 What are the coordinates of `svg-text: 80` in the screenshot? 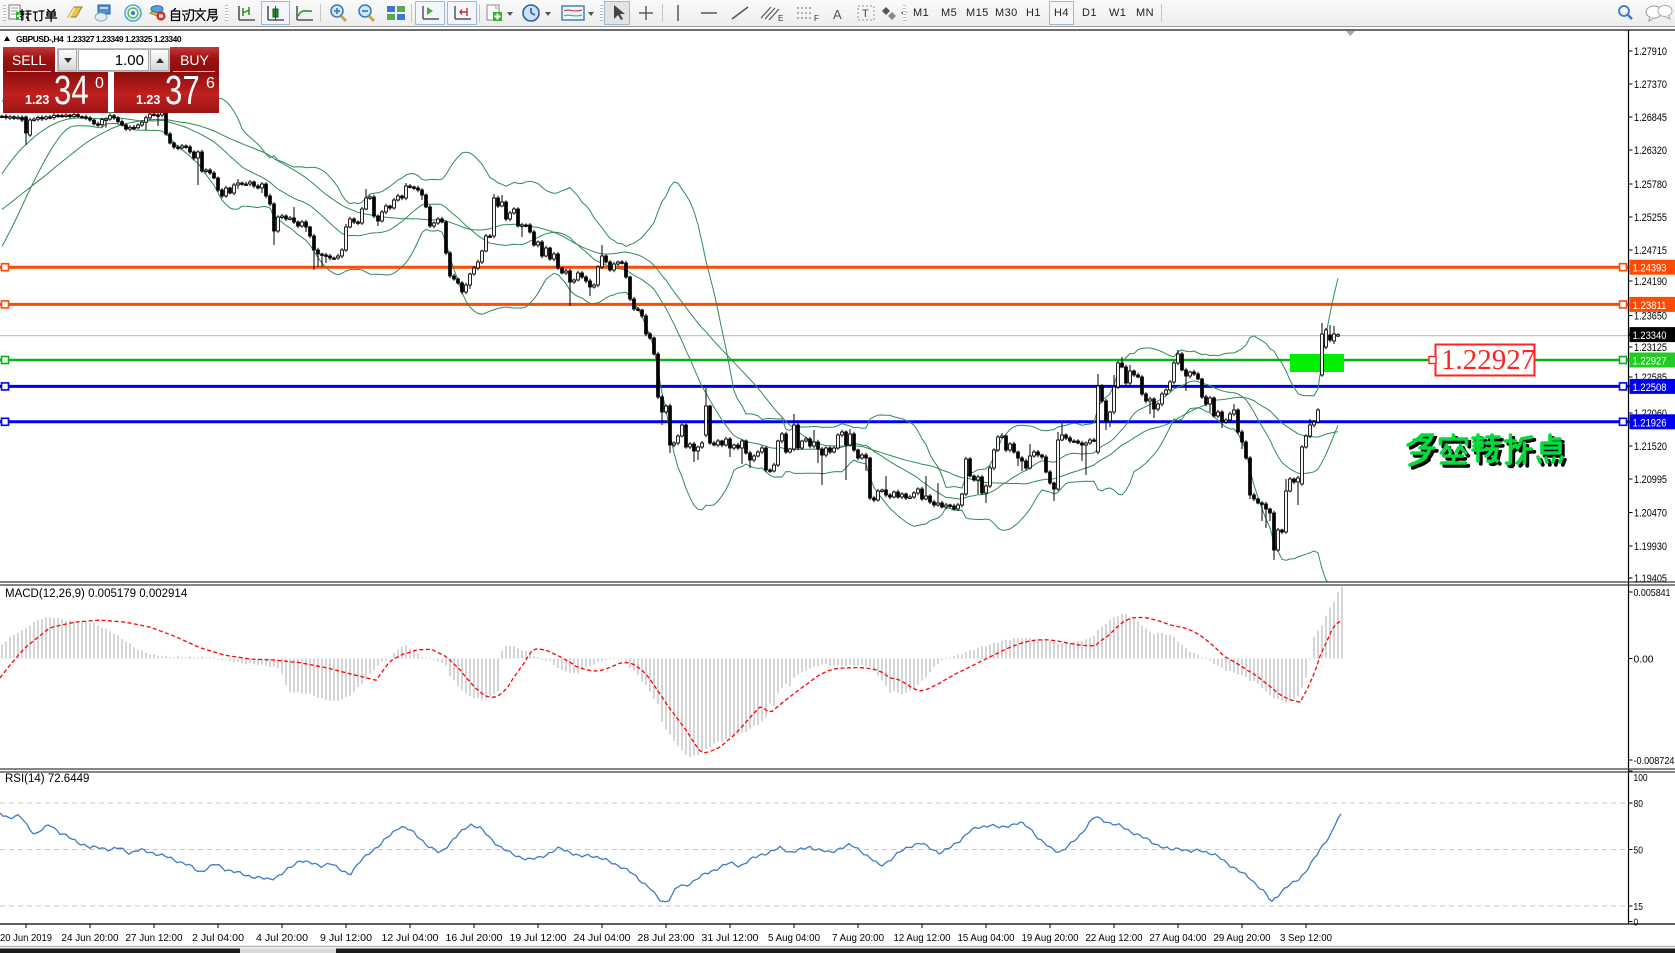 It's located at (1639, 804).